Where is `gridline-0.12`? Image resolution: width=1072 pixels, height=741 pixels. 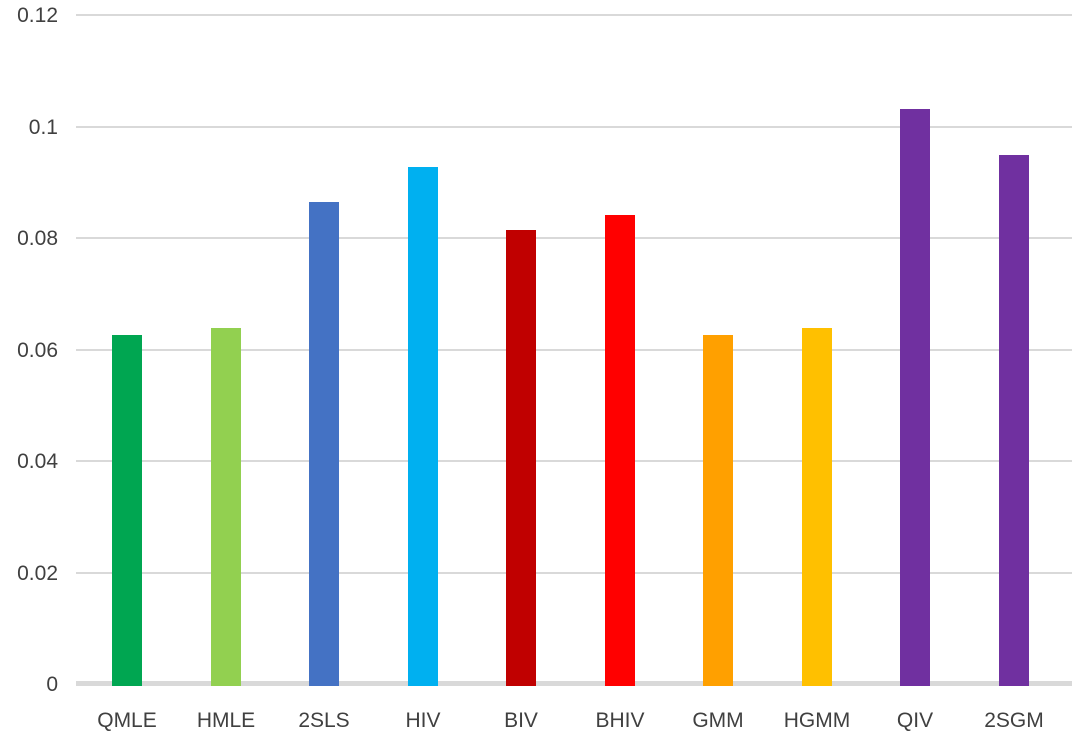
gridline-0.12 is located at coordinates (574, 15).